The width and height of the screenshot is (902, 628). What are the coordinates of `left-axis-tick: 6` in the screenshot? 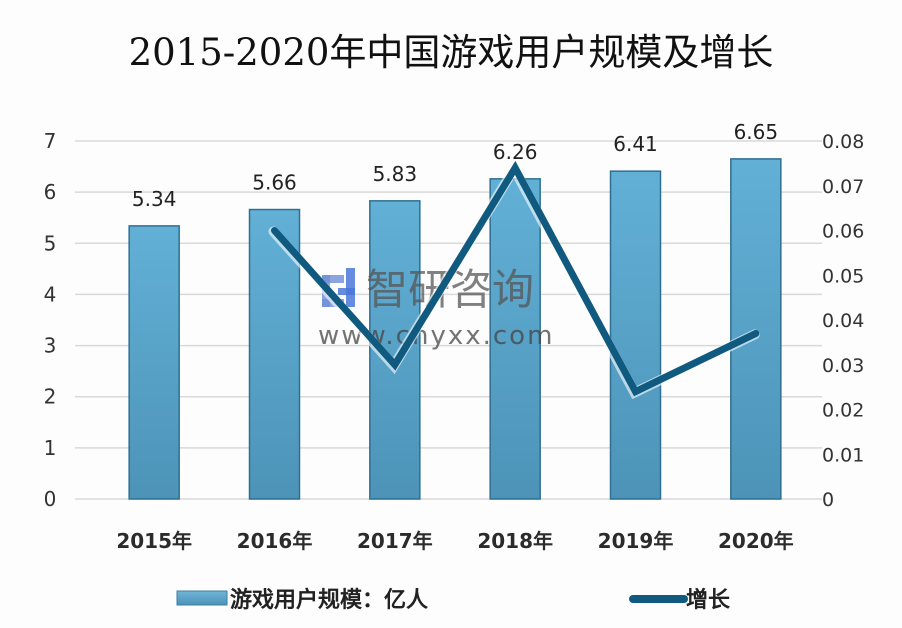 It's located at (50, 192).